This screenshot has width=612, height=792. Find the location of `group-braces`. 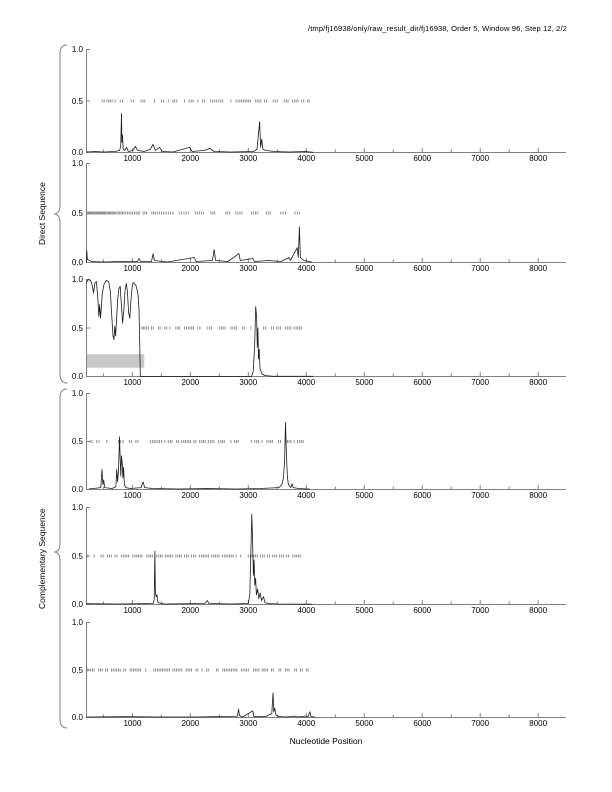

group-braces is located at coordinates (60, 386).